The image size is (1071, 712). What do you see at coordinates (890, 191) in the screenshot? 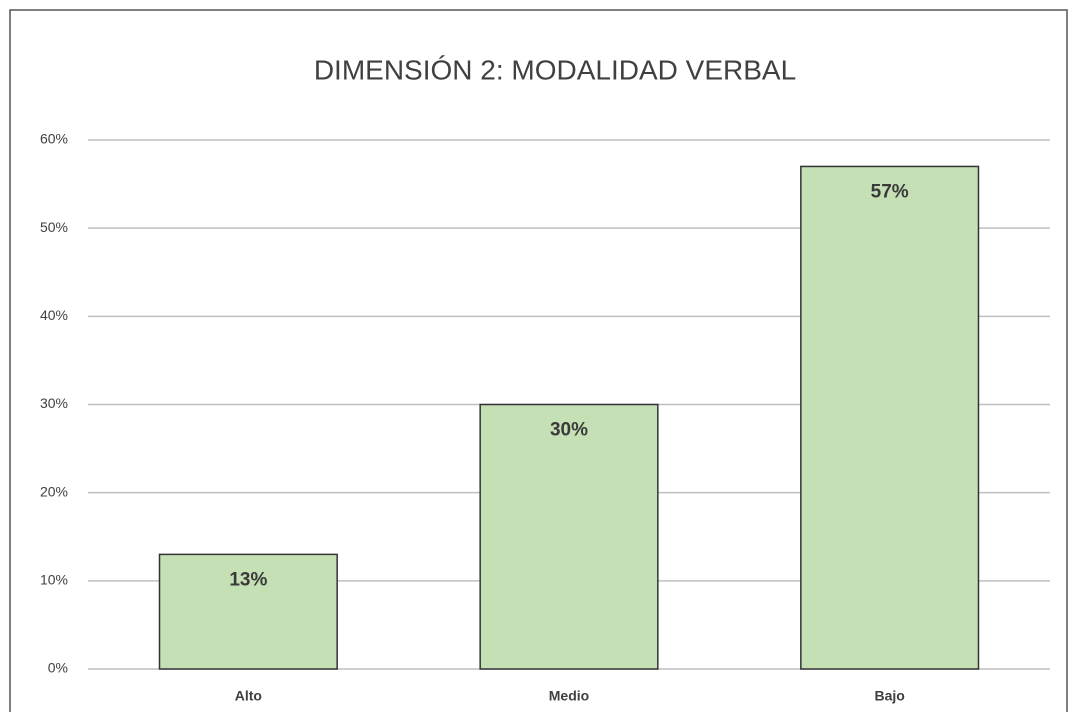
I see `data-label: 57%` at bounding box center [890, 191].